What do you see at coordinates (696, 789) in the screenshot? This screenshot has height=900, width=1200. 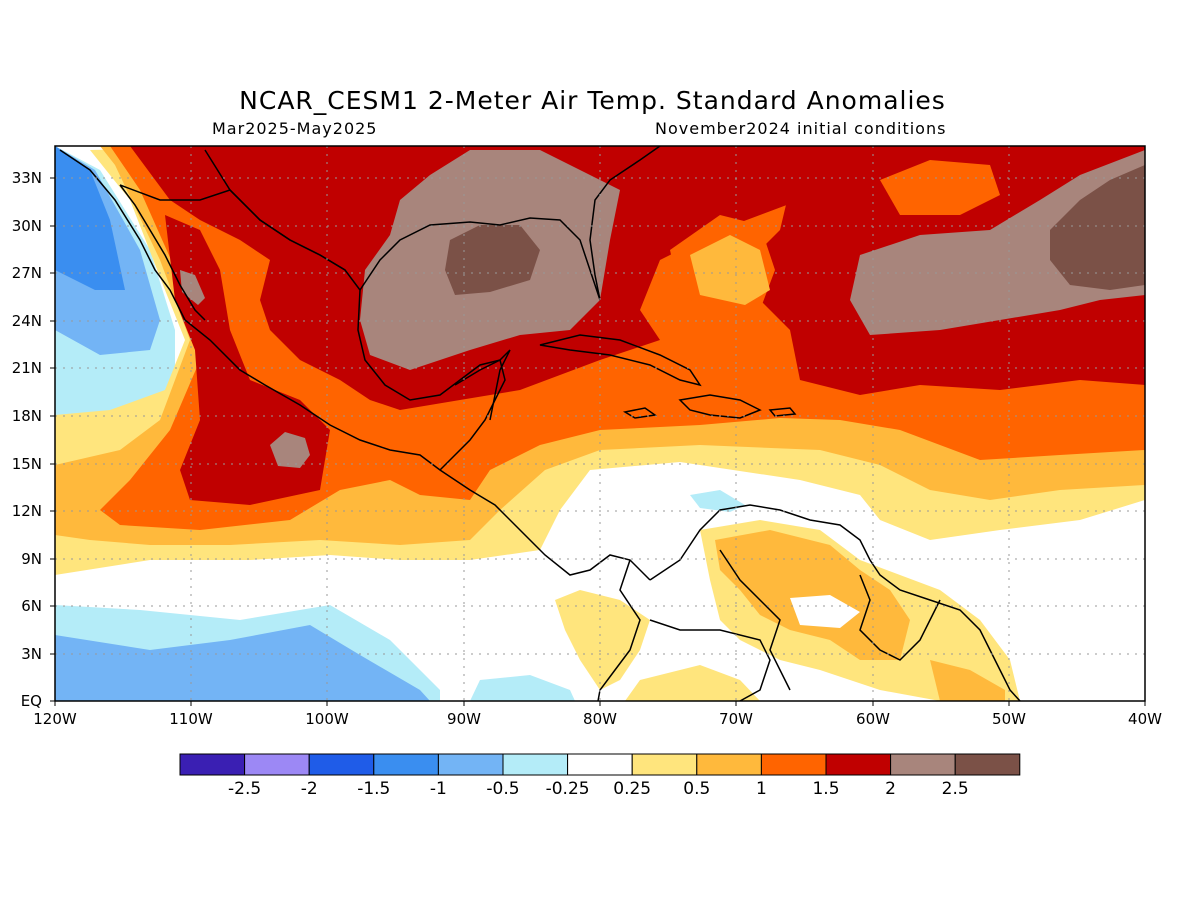 I see `colorbar-label-7: 0.5` at bounding box center [696, 789].